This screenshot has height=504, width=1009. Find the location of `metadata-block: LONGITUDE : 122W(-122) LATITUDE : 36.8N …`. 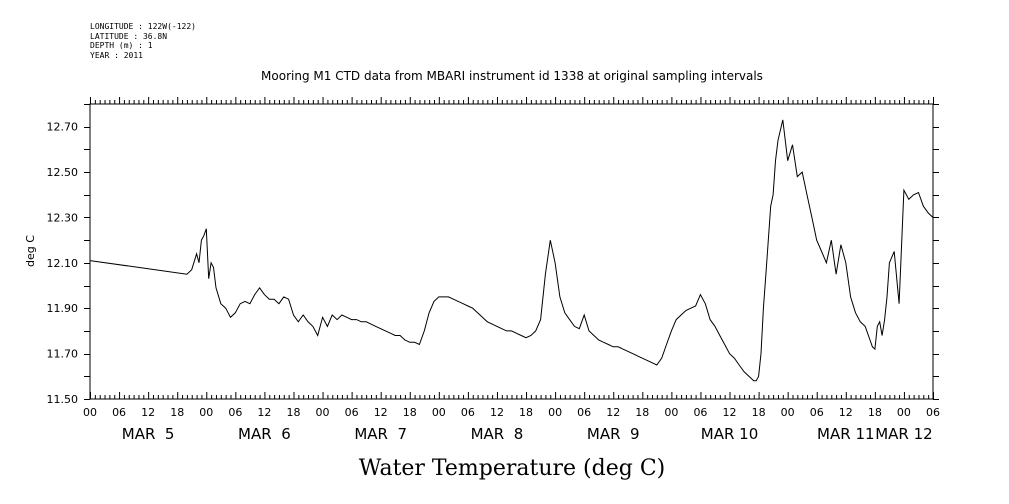

metadata-block: LONGITUDE : 122W(-122) LATITUDE : 36.8N … is located at coordinates (143, 41).